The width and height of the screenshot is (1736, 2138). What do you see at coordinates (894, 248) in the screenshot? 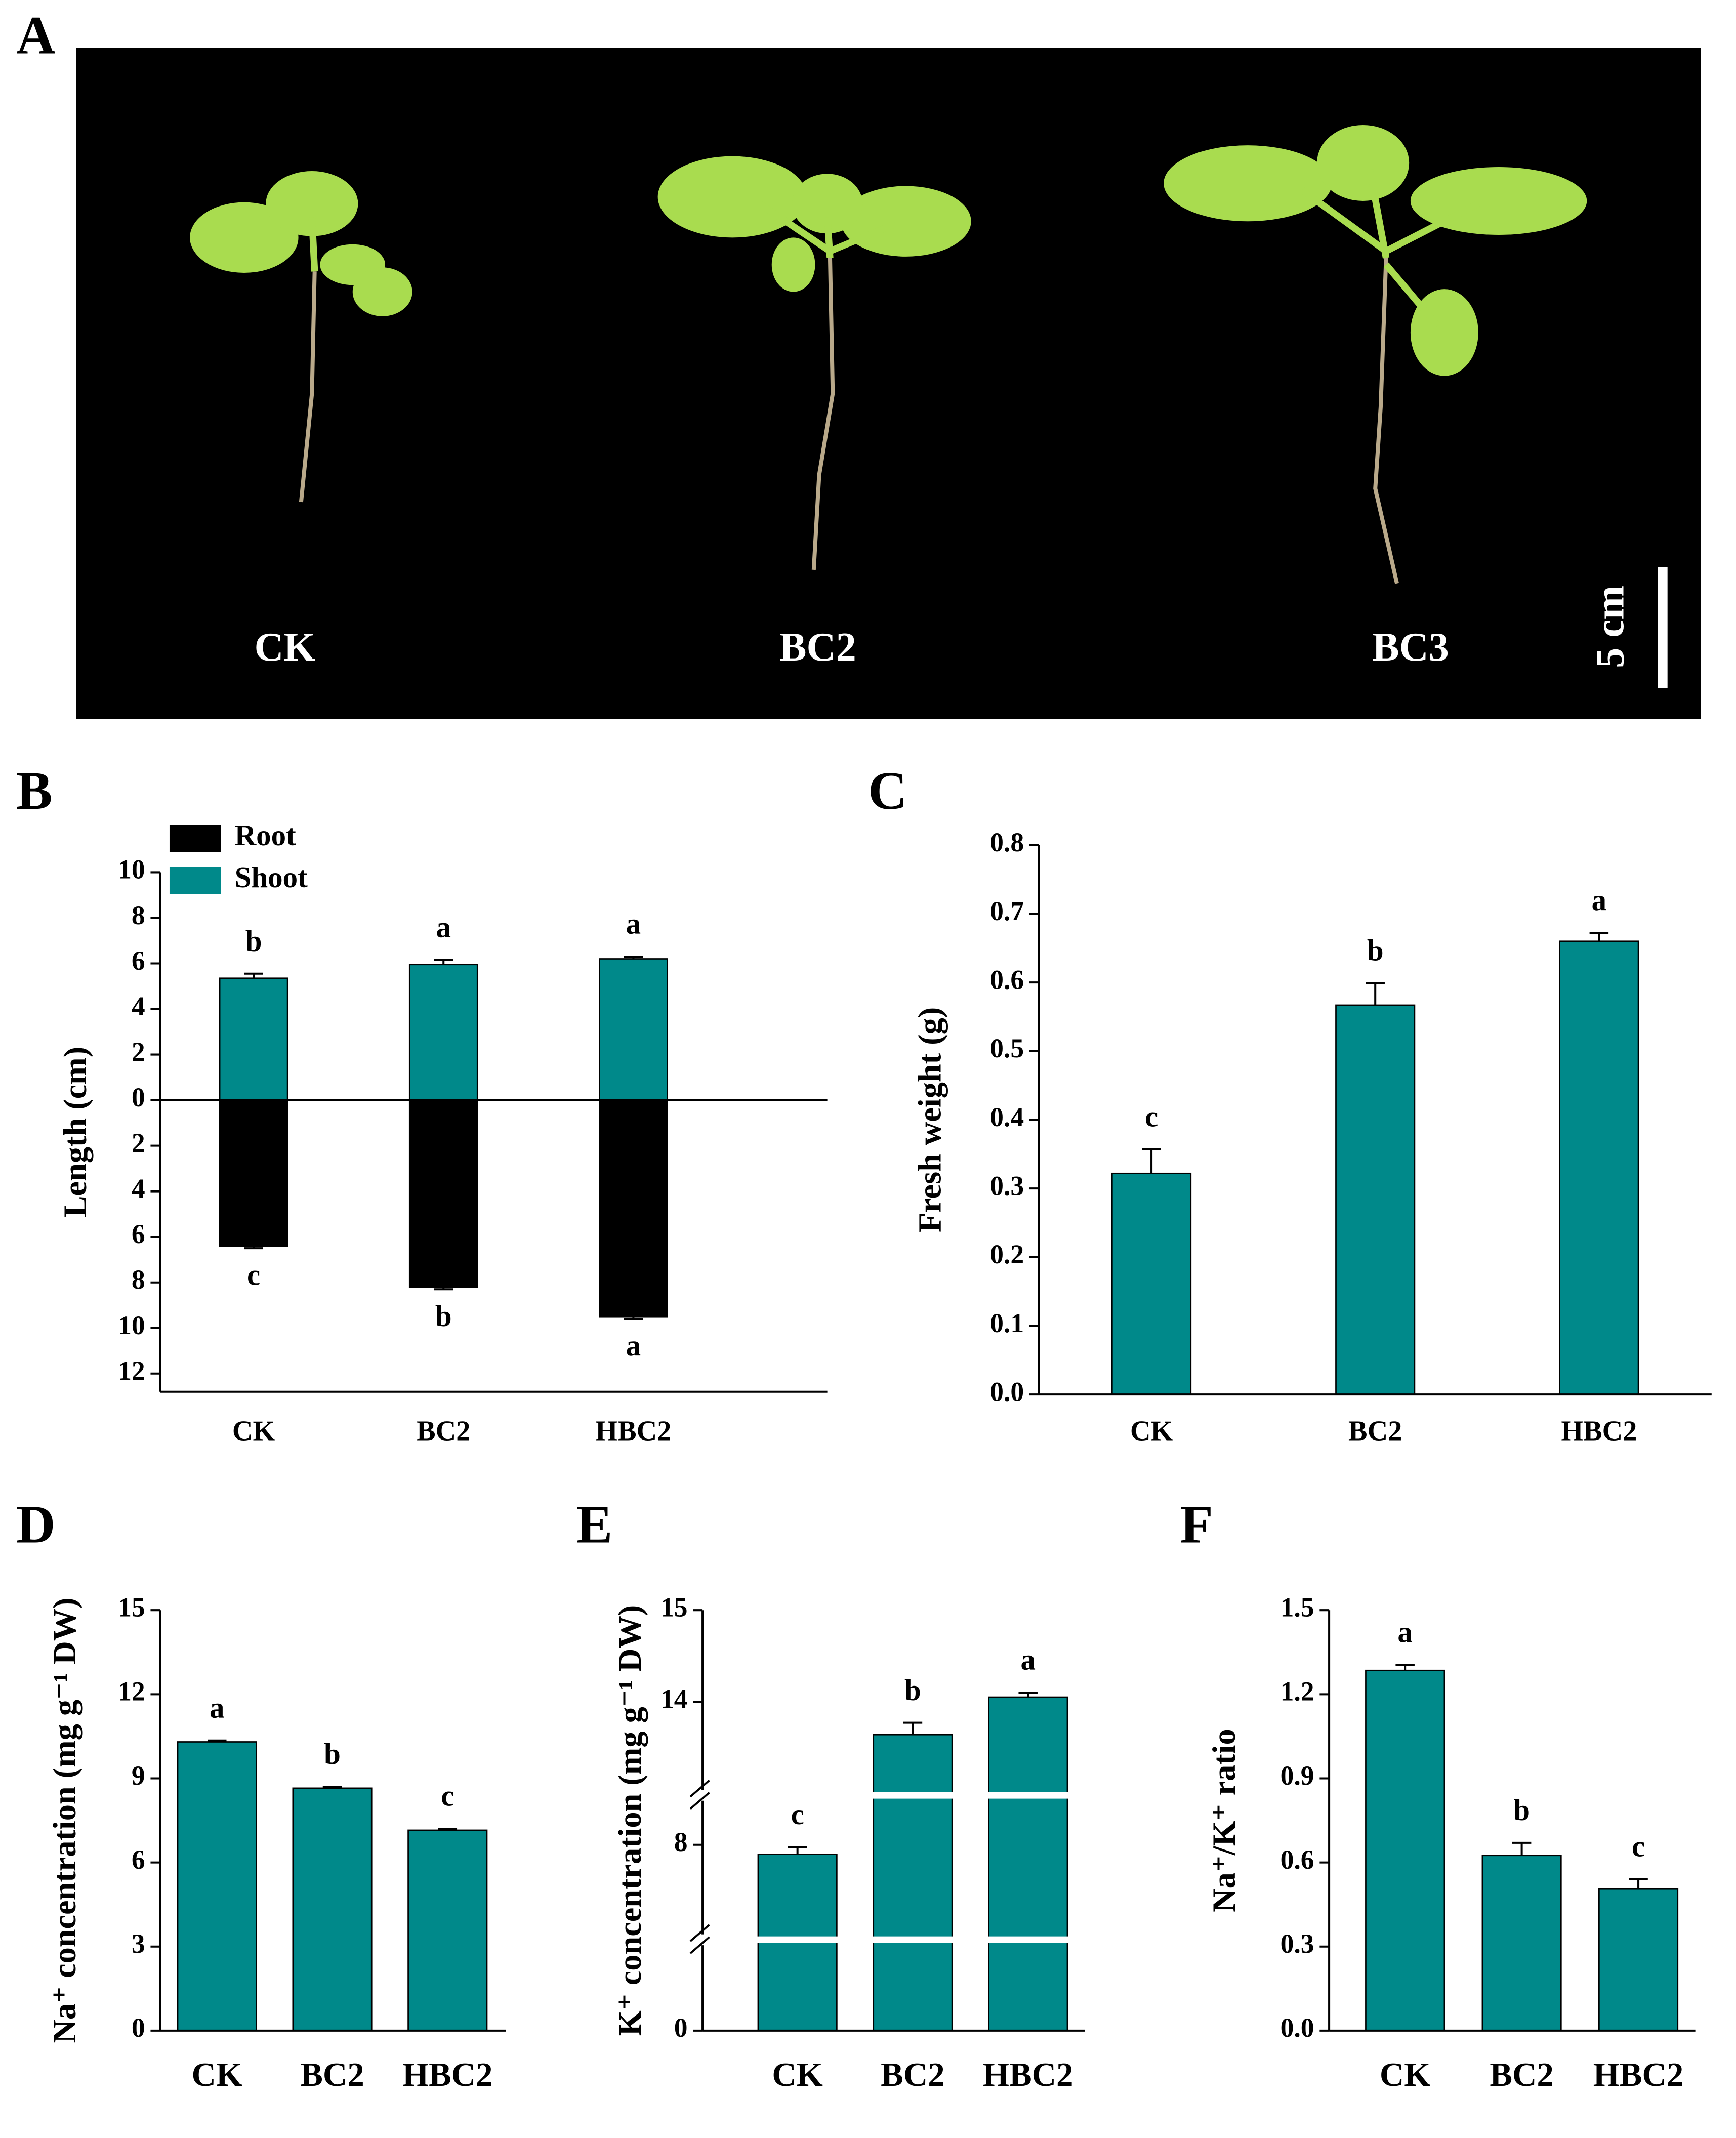
I see `stems` at bounding box center [894, 248].